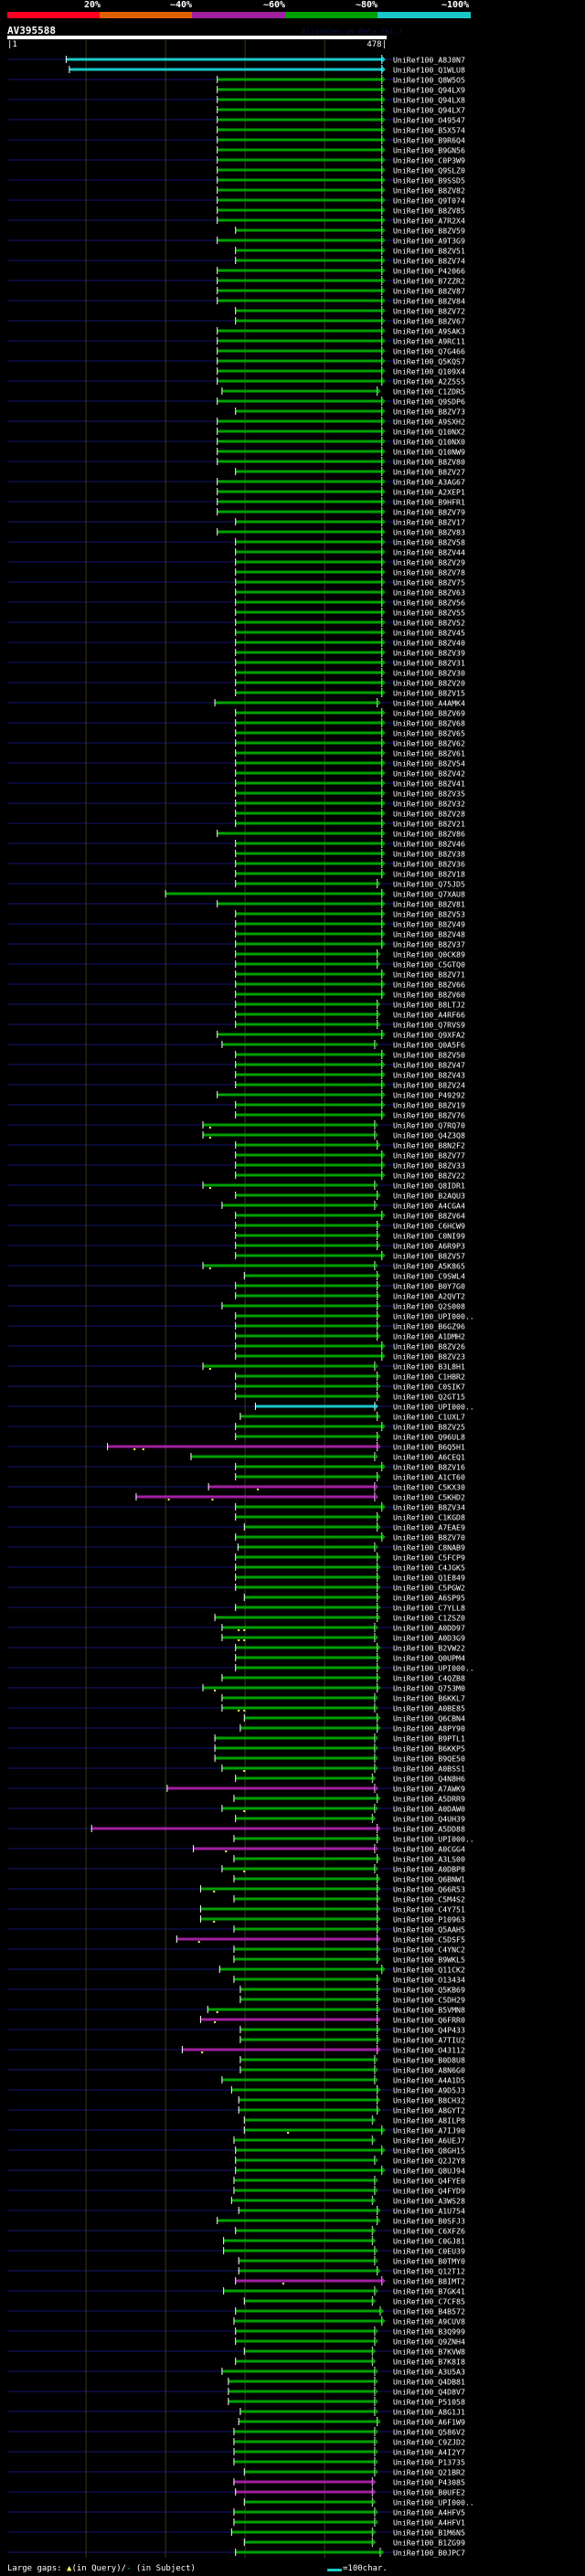 The width and height of the screenshot is (585, 2576). What do you see at coordinates (429, 211) in the screenshot?
I see `hit-label: UniRef100_B8ZV85` at bounding box center [429, 211].